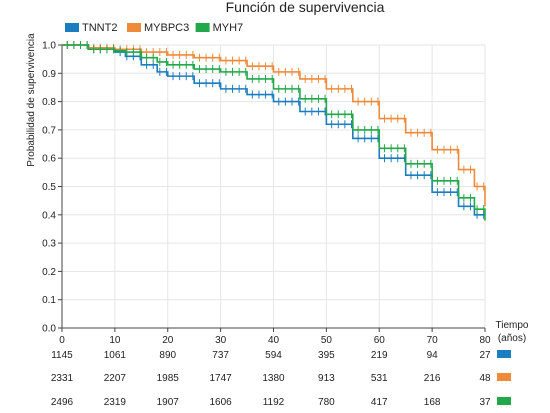 This screenshot has width=550, height=413. What do you see at coordinates (485, 378) in the screenshot?
I see `risk-value: 48` at bounding box center [485, 378].